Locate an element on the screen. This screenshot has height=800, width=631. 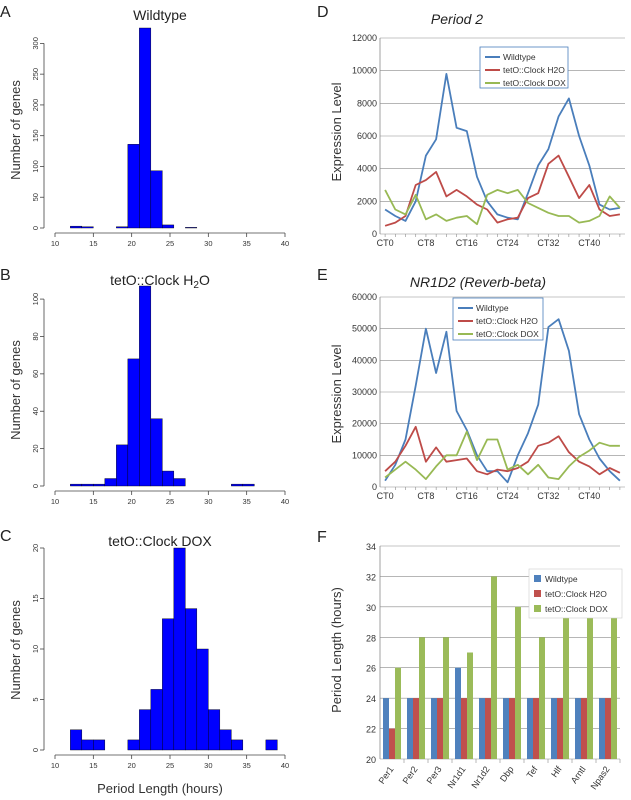
x-tick-label: Hlf is located at coordinates (556, 771).